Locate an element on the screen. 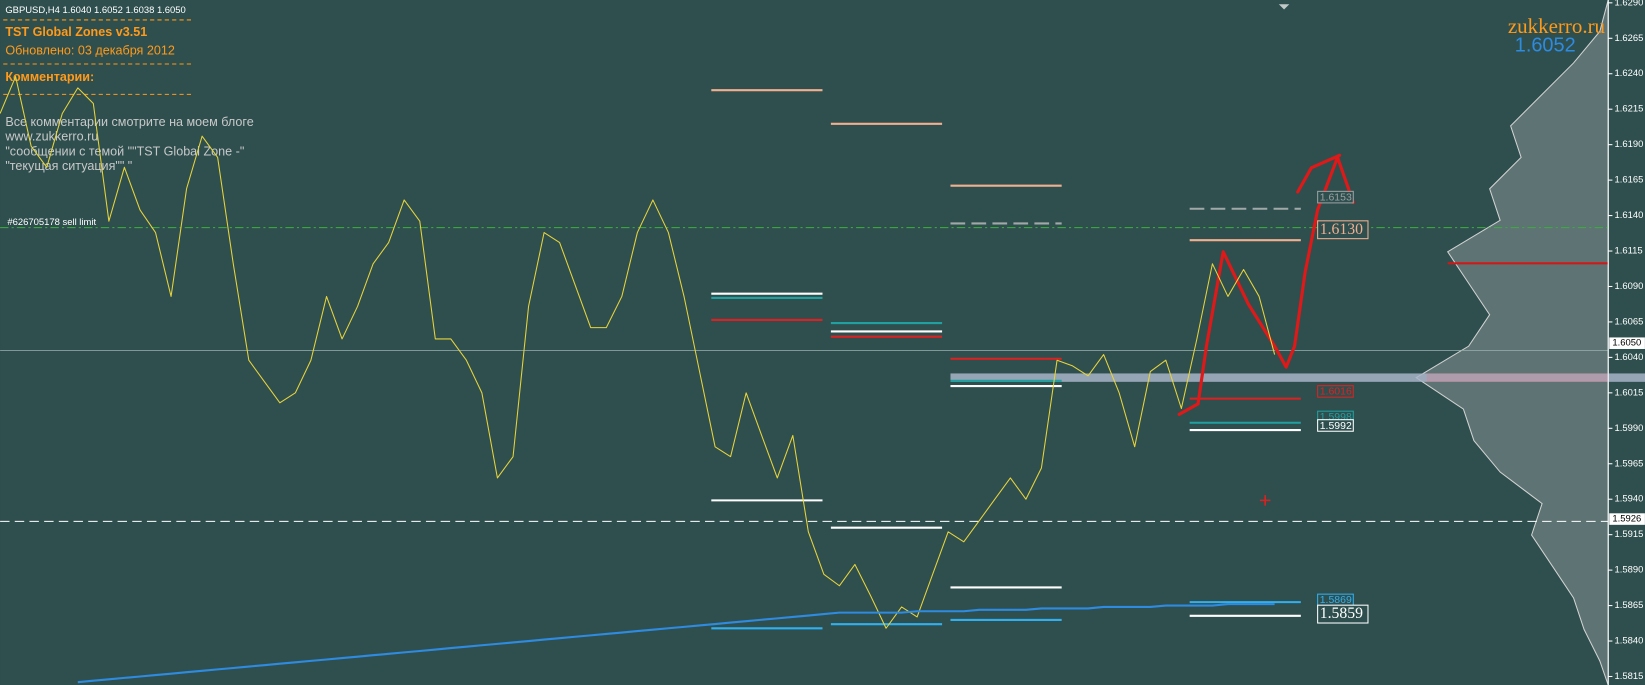 Image resolution: width=1645 pixels, height=685 pixels. y-tick-label: 1.6215 is located at coordinates (1628, 109).